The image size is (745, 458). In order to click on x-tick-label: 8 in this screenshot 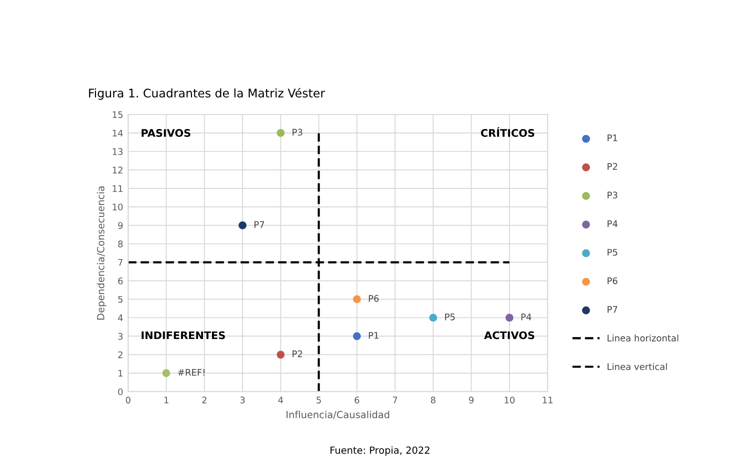, I will do `click(433, 400)`.